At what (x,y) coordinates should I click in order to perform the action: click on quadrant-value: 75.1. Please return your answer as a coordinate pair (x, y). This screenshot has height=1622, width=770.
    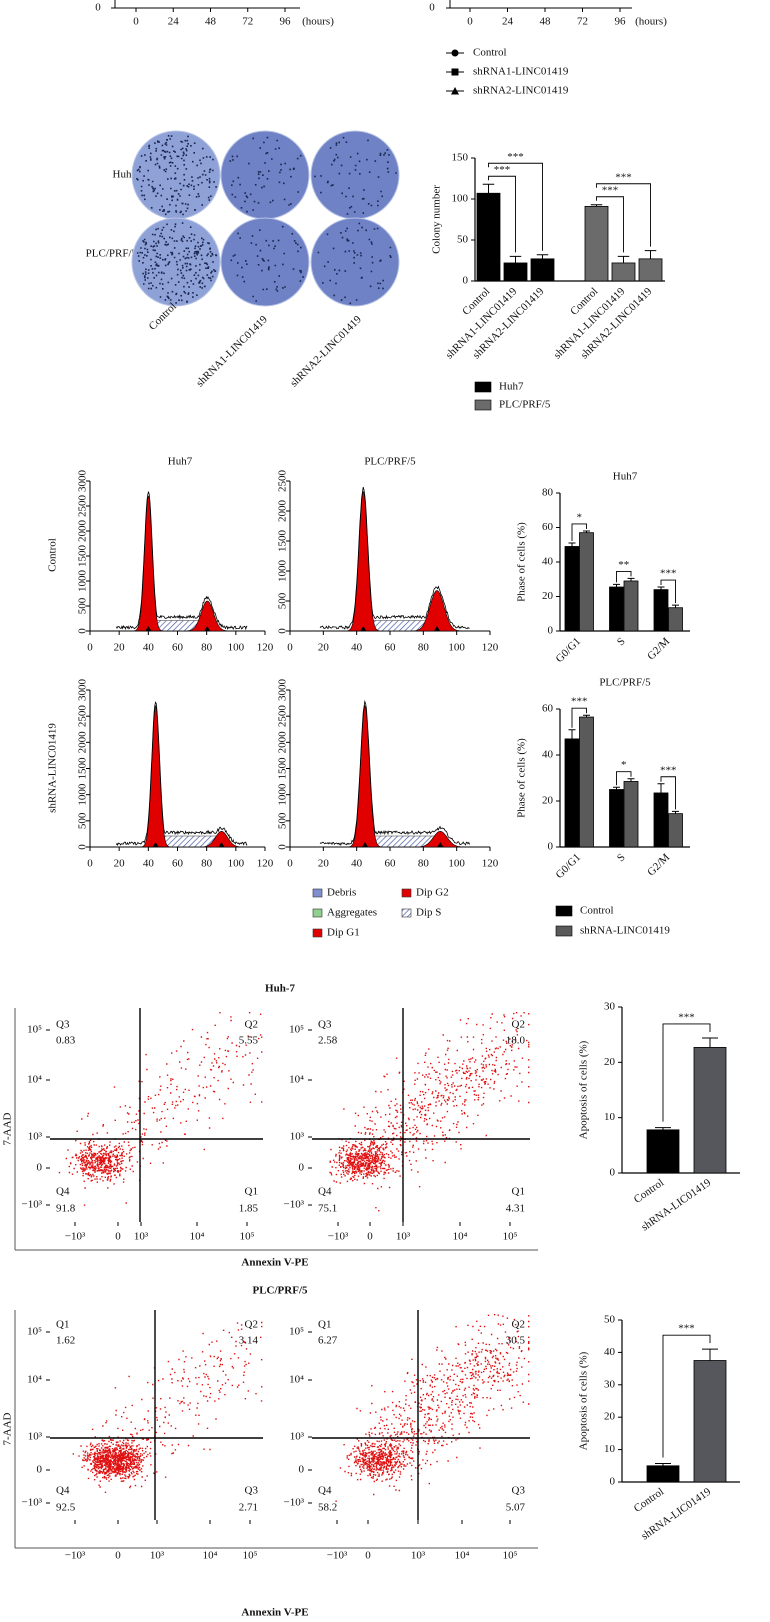
    Looking at the image, I should click on (327, 1209).